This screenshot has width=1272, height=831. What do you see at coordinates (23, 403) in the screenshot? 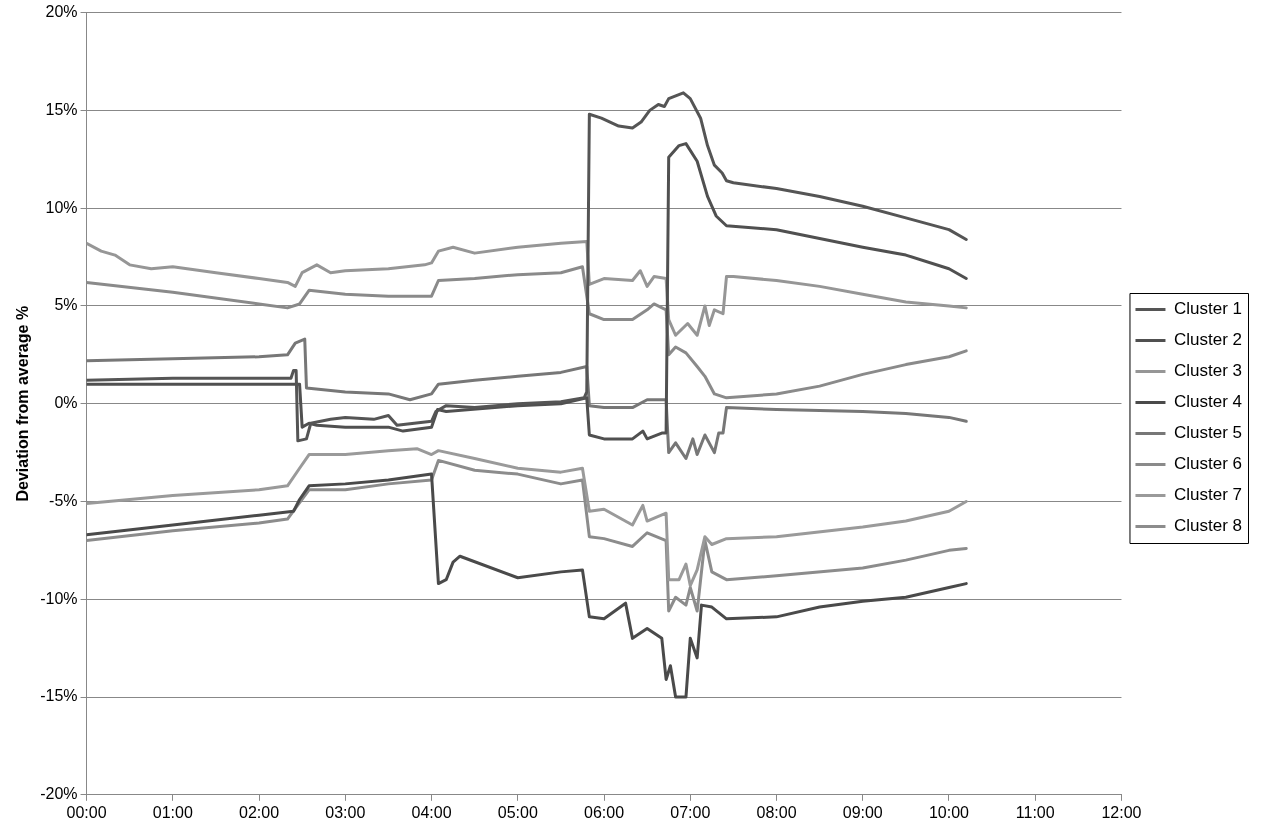
I see `y-axis-title: Deviation from average %` at bounding box center [23, 403].